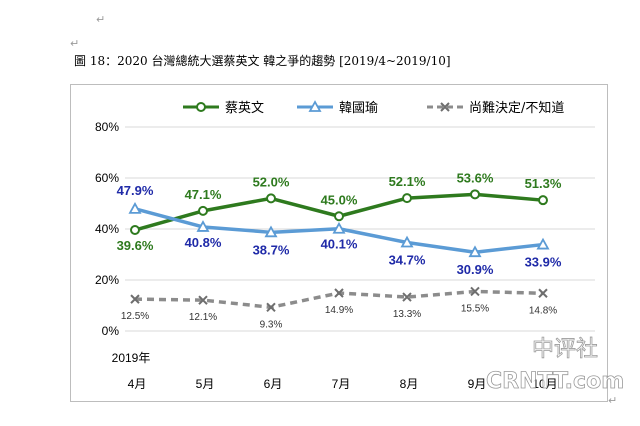 The image size is (640, 426). Describe the element at coordinates (341, 384) in the screenshot. I see `x-tick-label: 7月` at that location.